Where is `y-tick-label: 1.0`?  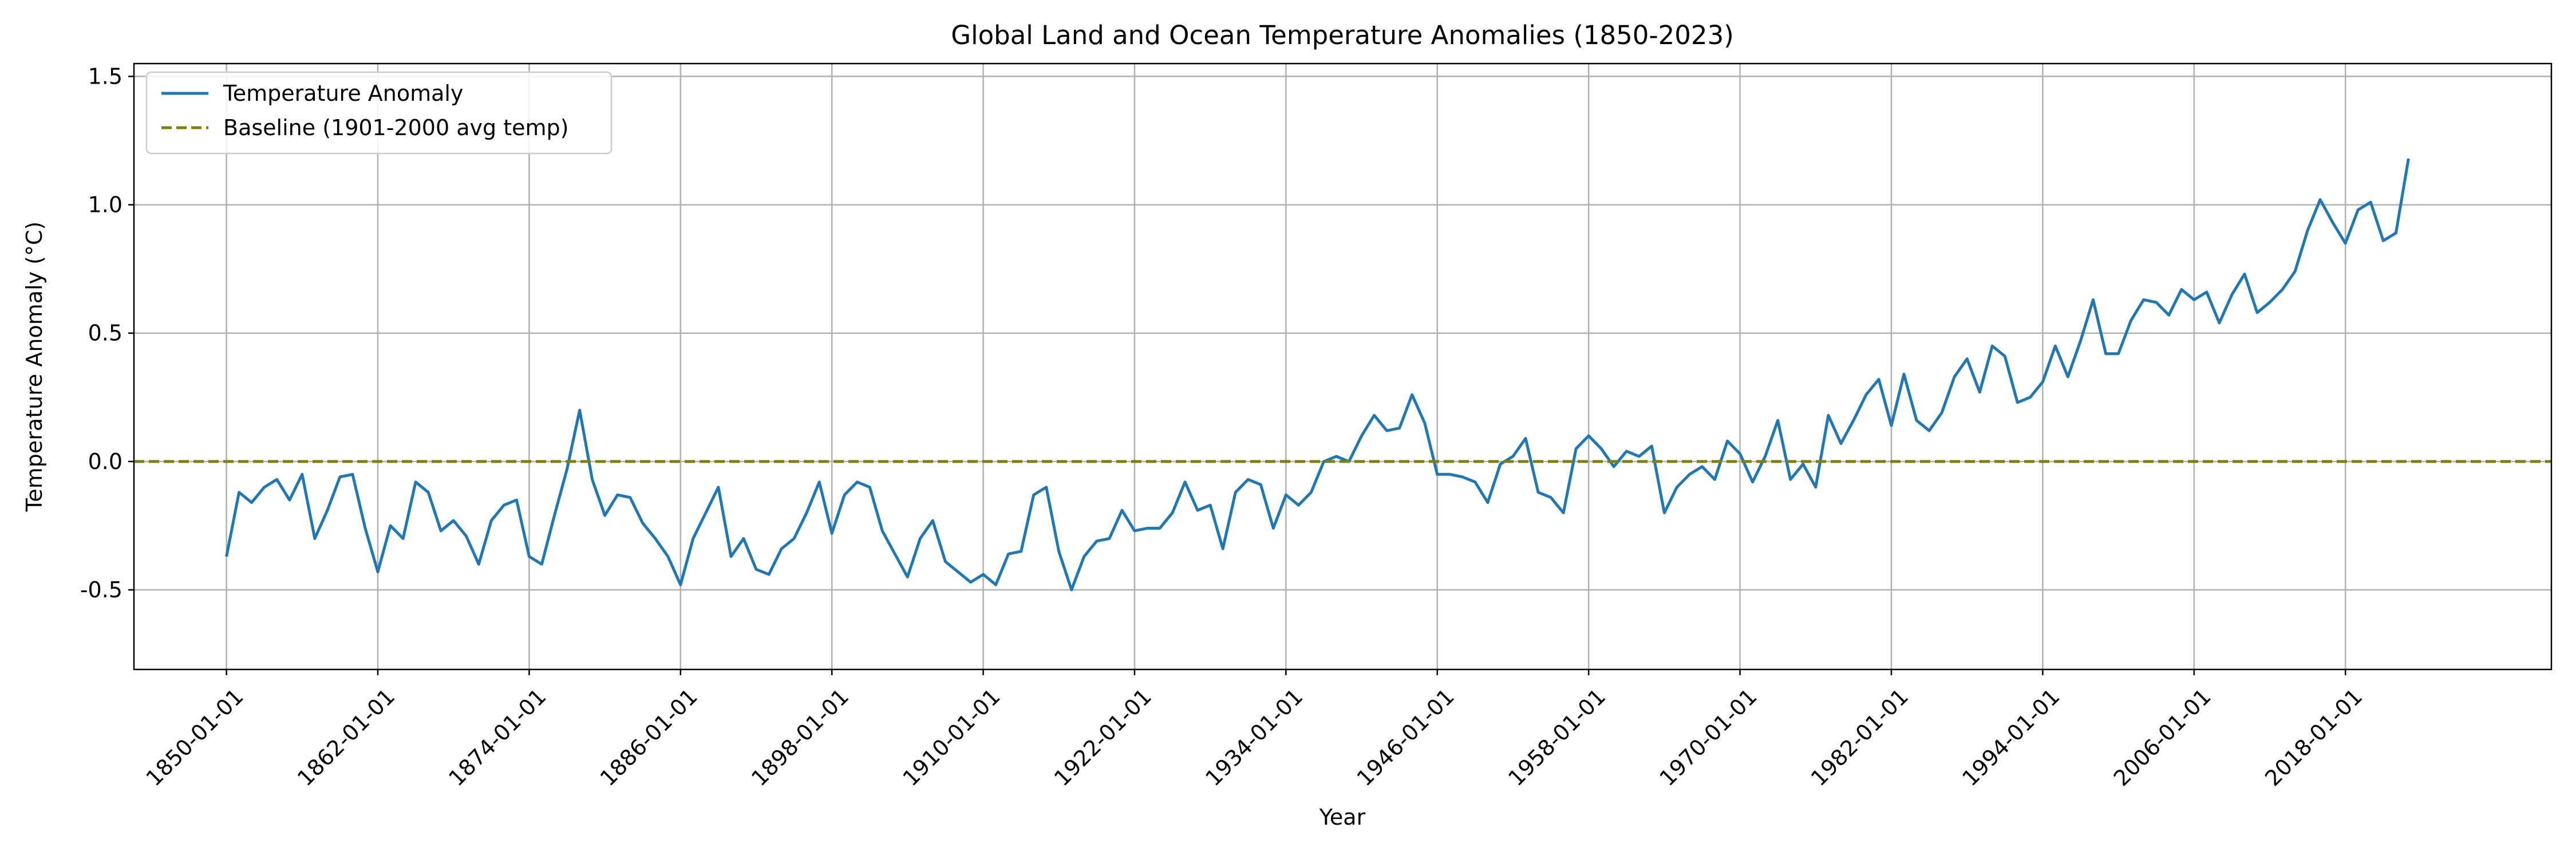
y-tick-label: 1.0 is located at coordinates (105, 205).